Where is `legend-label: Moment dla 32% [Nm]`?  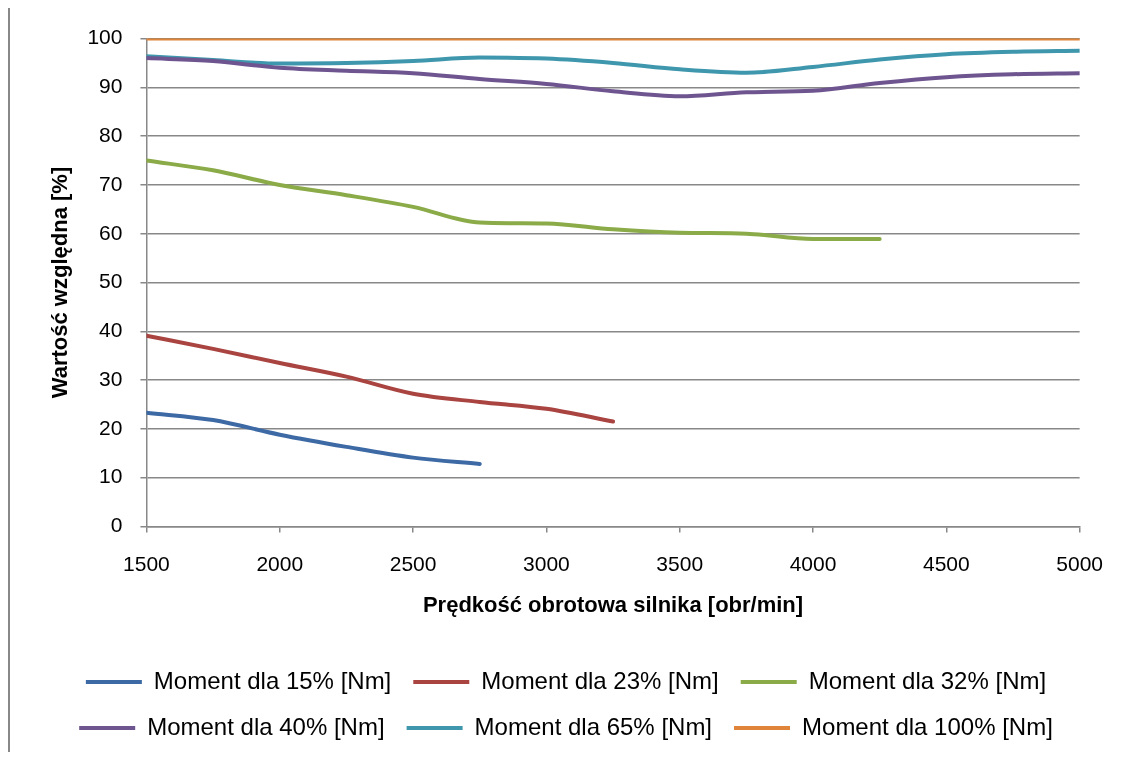 legend-label: Moment dla 32% [Nm] is located at coordinates (927, 680).